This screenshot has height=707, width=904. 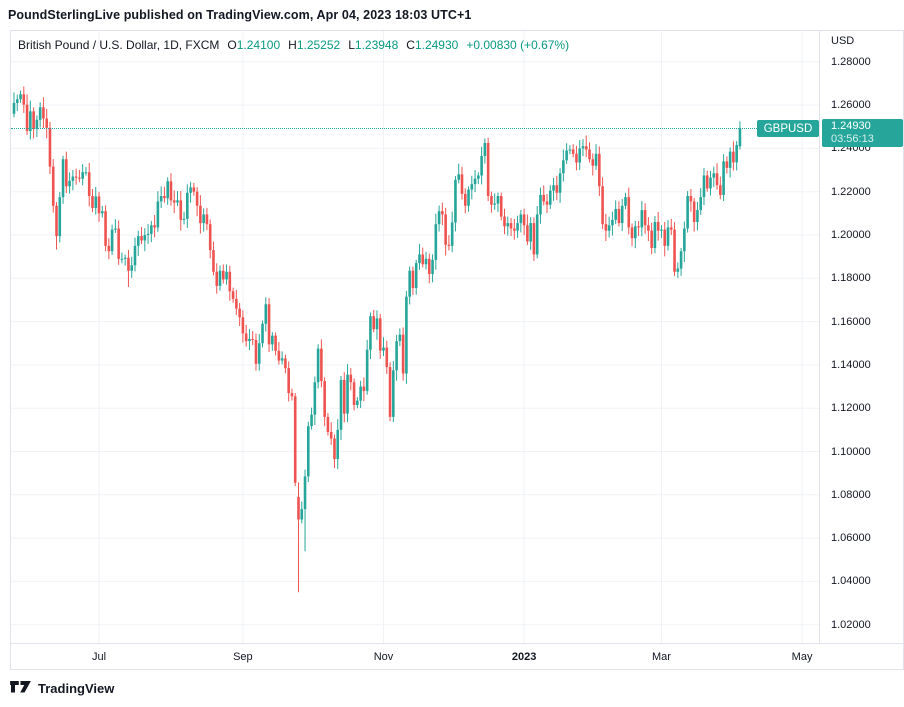 What do you see at coordinates (518, 45) in the screenshot?
I see `change-value: +0.00830 (+0.67%)` at bounding box center [518, 45].